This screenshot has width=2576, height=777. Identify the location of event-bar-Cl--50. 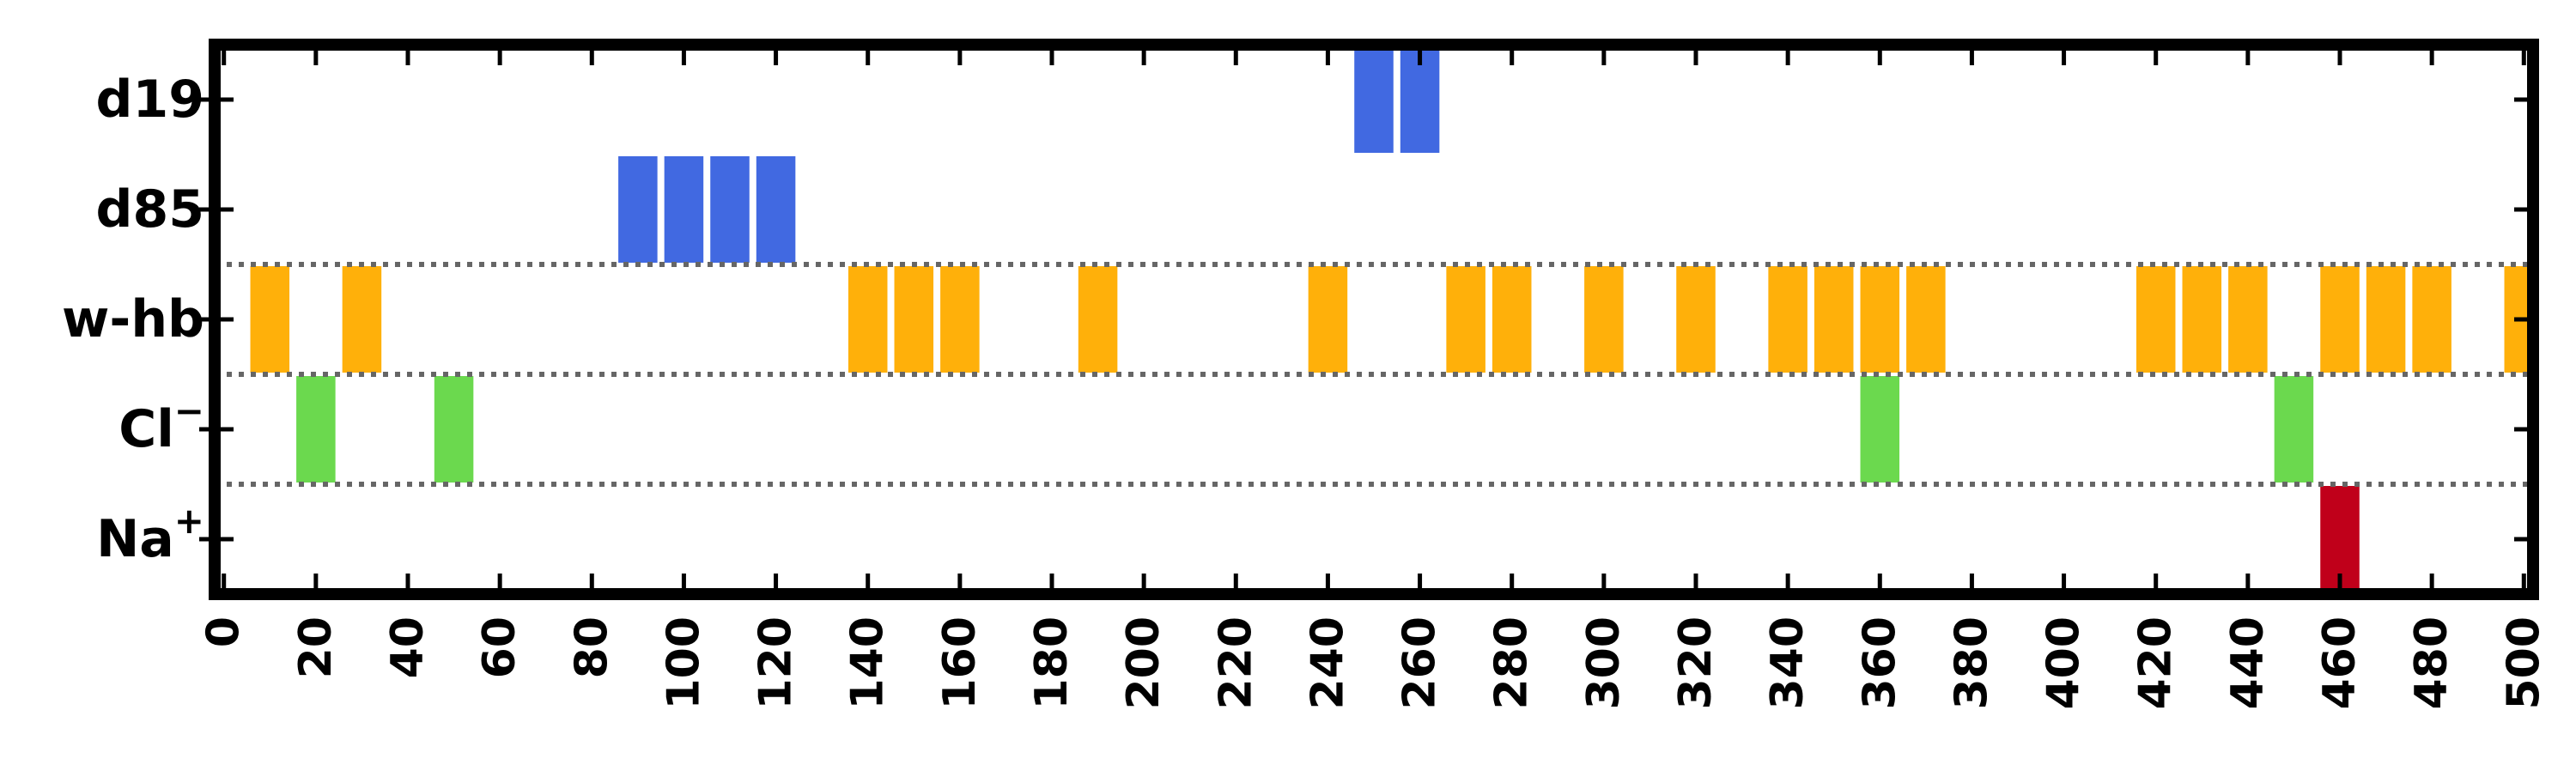
(454, 429).